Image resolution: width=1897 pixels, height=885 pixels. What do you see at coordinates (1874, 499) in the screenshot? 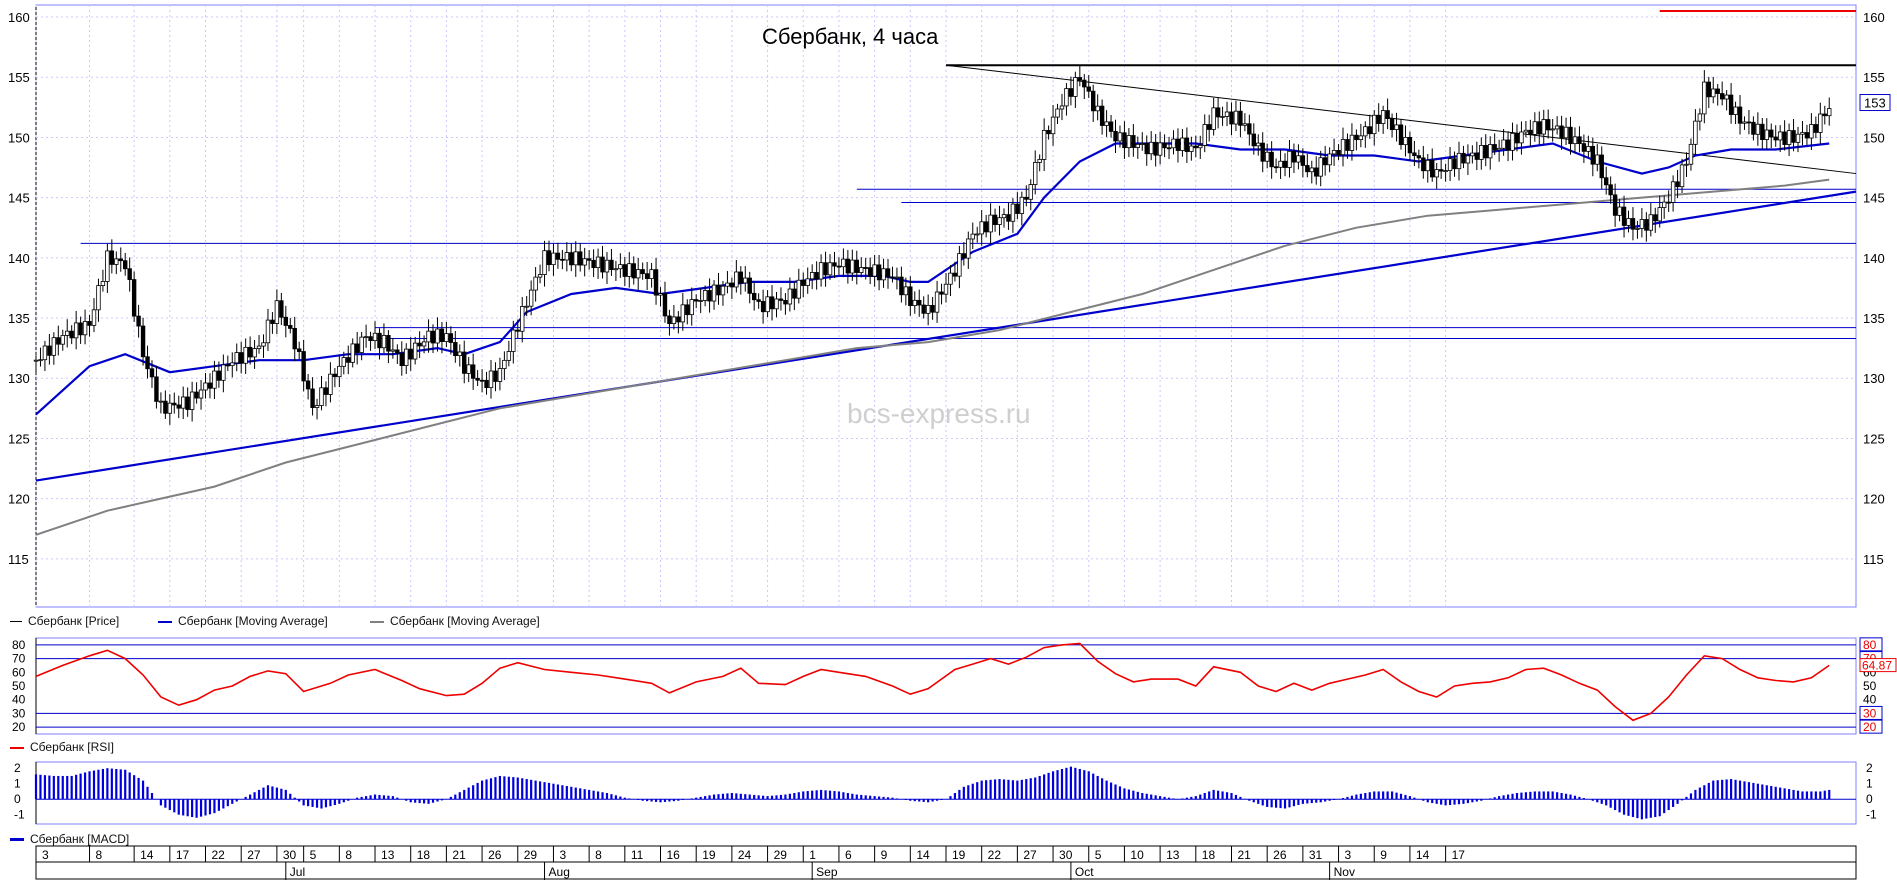
I see `price-tick-label-right: 120` at bounding box center [1874, 499].